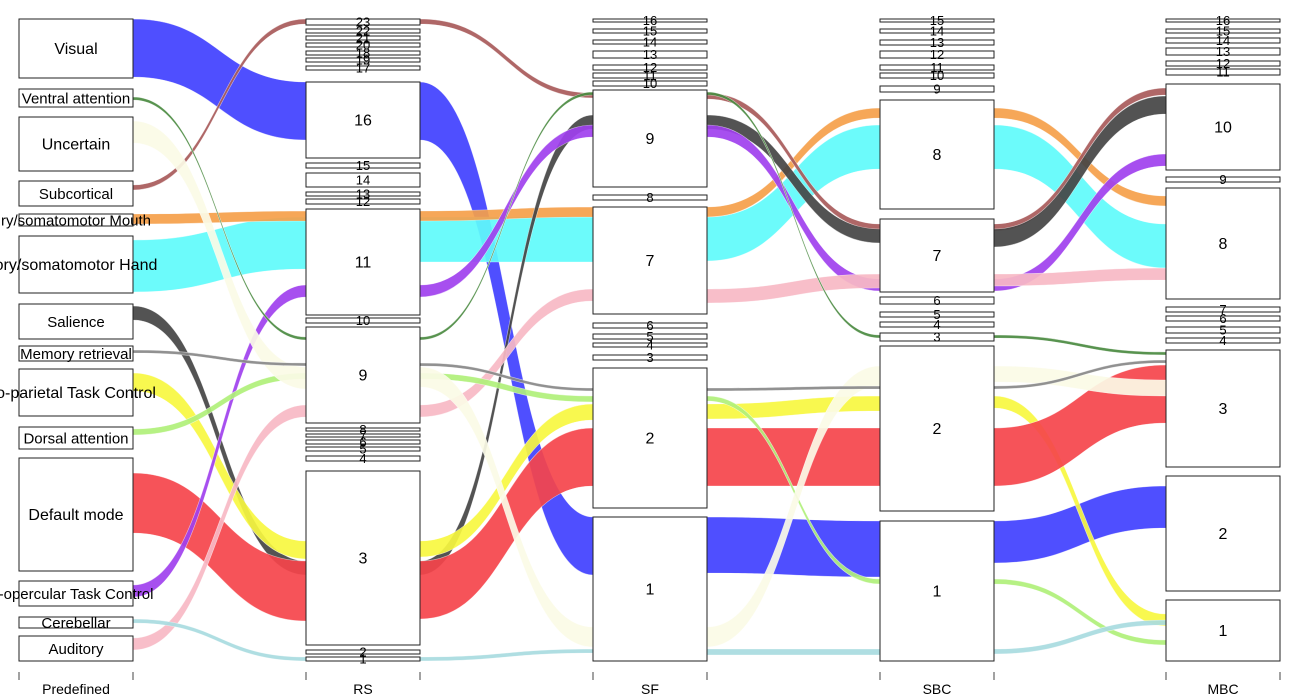  What do you see at coordinates (363, 38) in the screenshot?
I see `node-label-rs21: 21` at bounding box center [363, 38].